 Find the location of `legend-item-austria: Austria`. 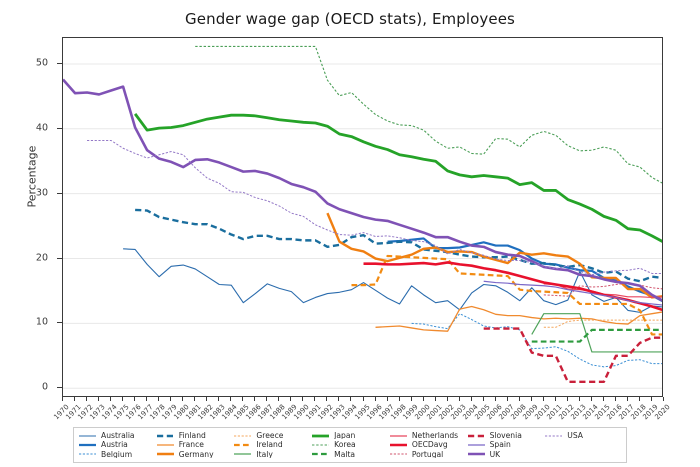

legend-item-austria: Austria is located at coordinates (117, 444).